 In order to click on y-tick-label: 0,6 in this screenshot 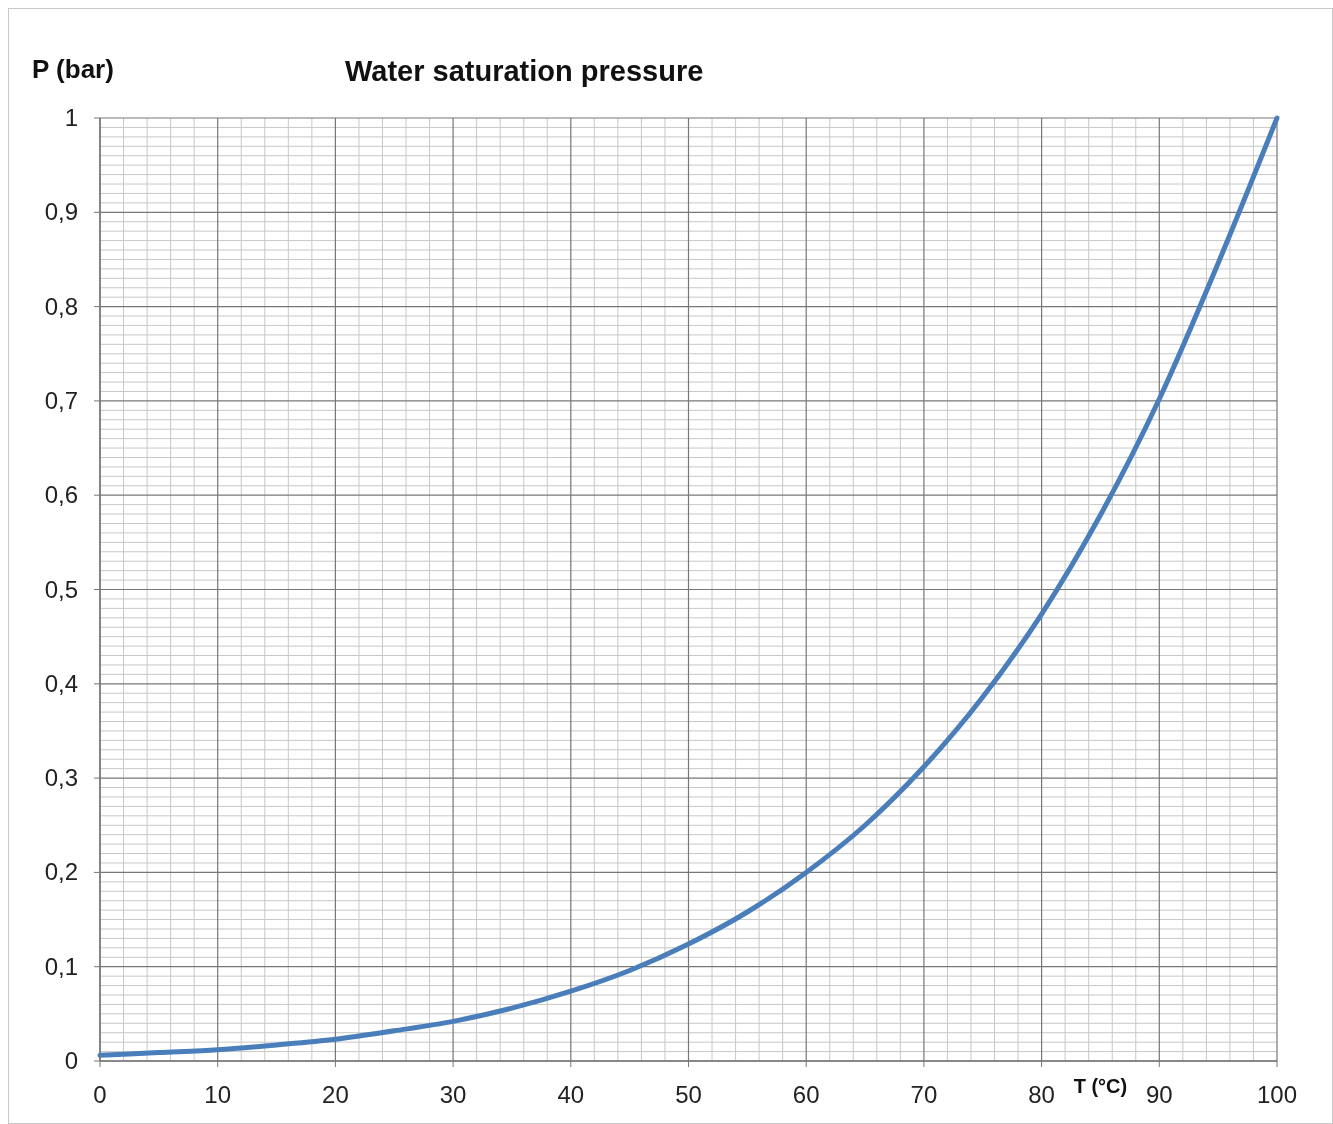, I will do `click(61, 495)`.